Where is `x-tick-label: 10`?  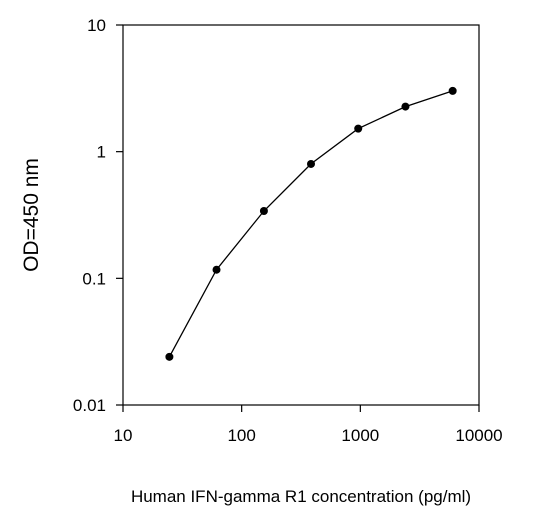
x-tick-label: 10 is located at coordinates (123, 435).